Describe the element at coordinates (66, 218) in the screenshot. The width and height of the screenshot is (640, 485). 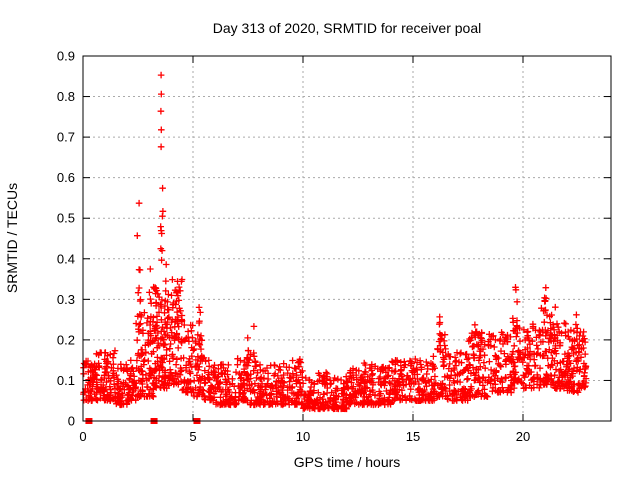
I see `y-tick-label: 0.5` at that location.